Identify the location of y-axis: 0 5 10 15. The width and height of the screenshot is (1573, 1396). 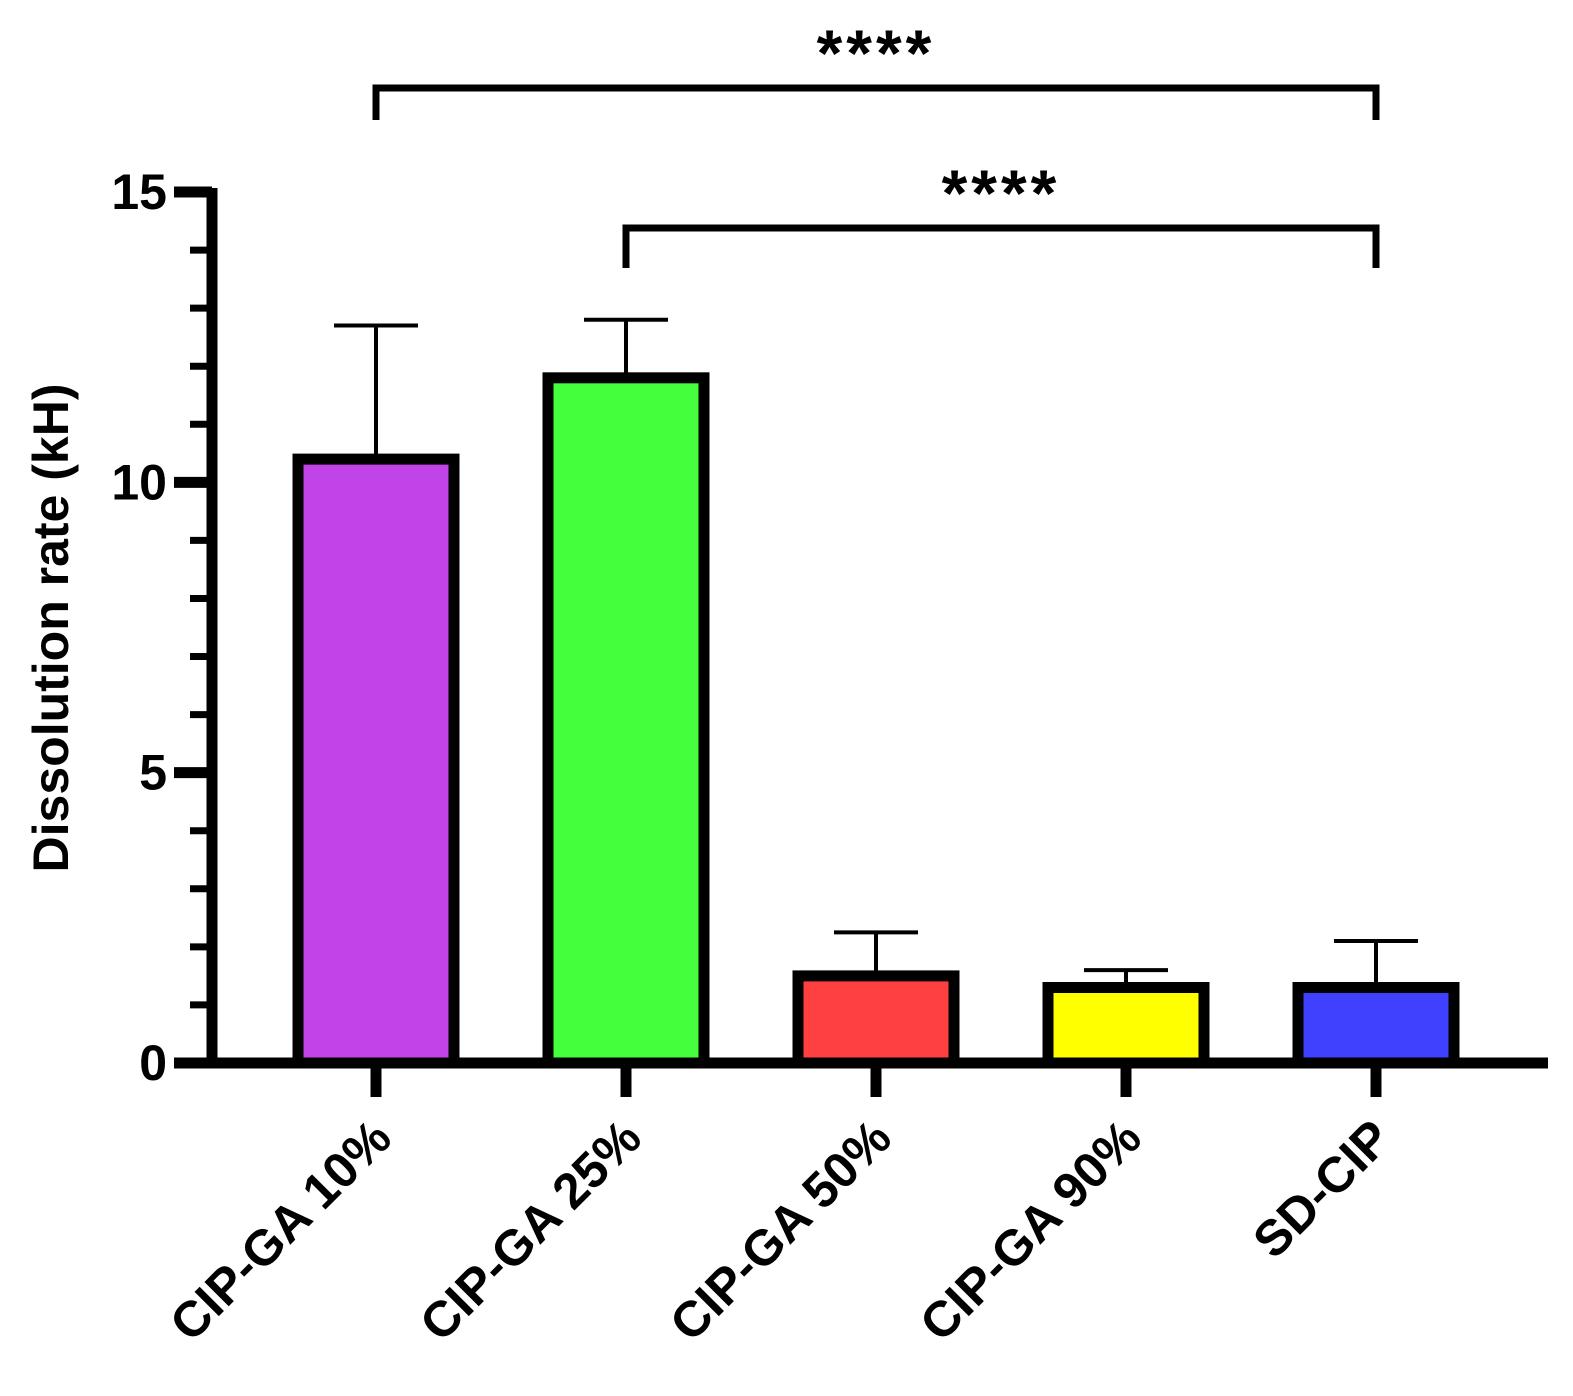
(164, 627).